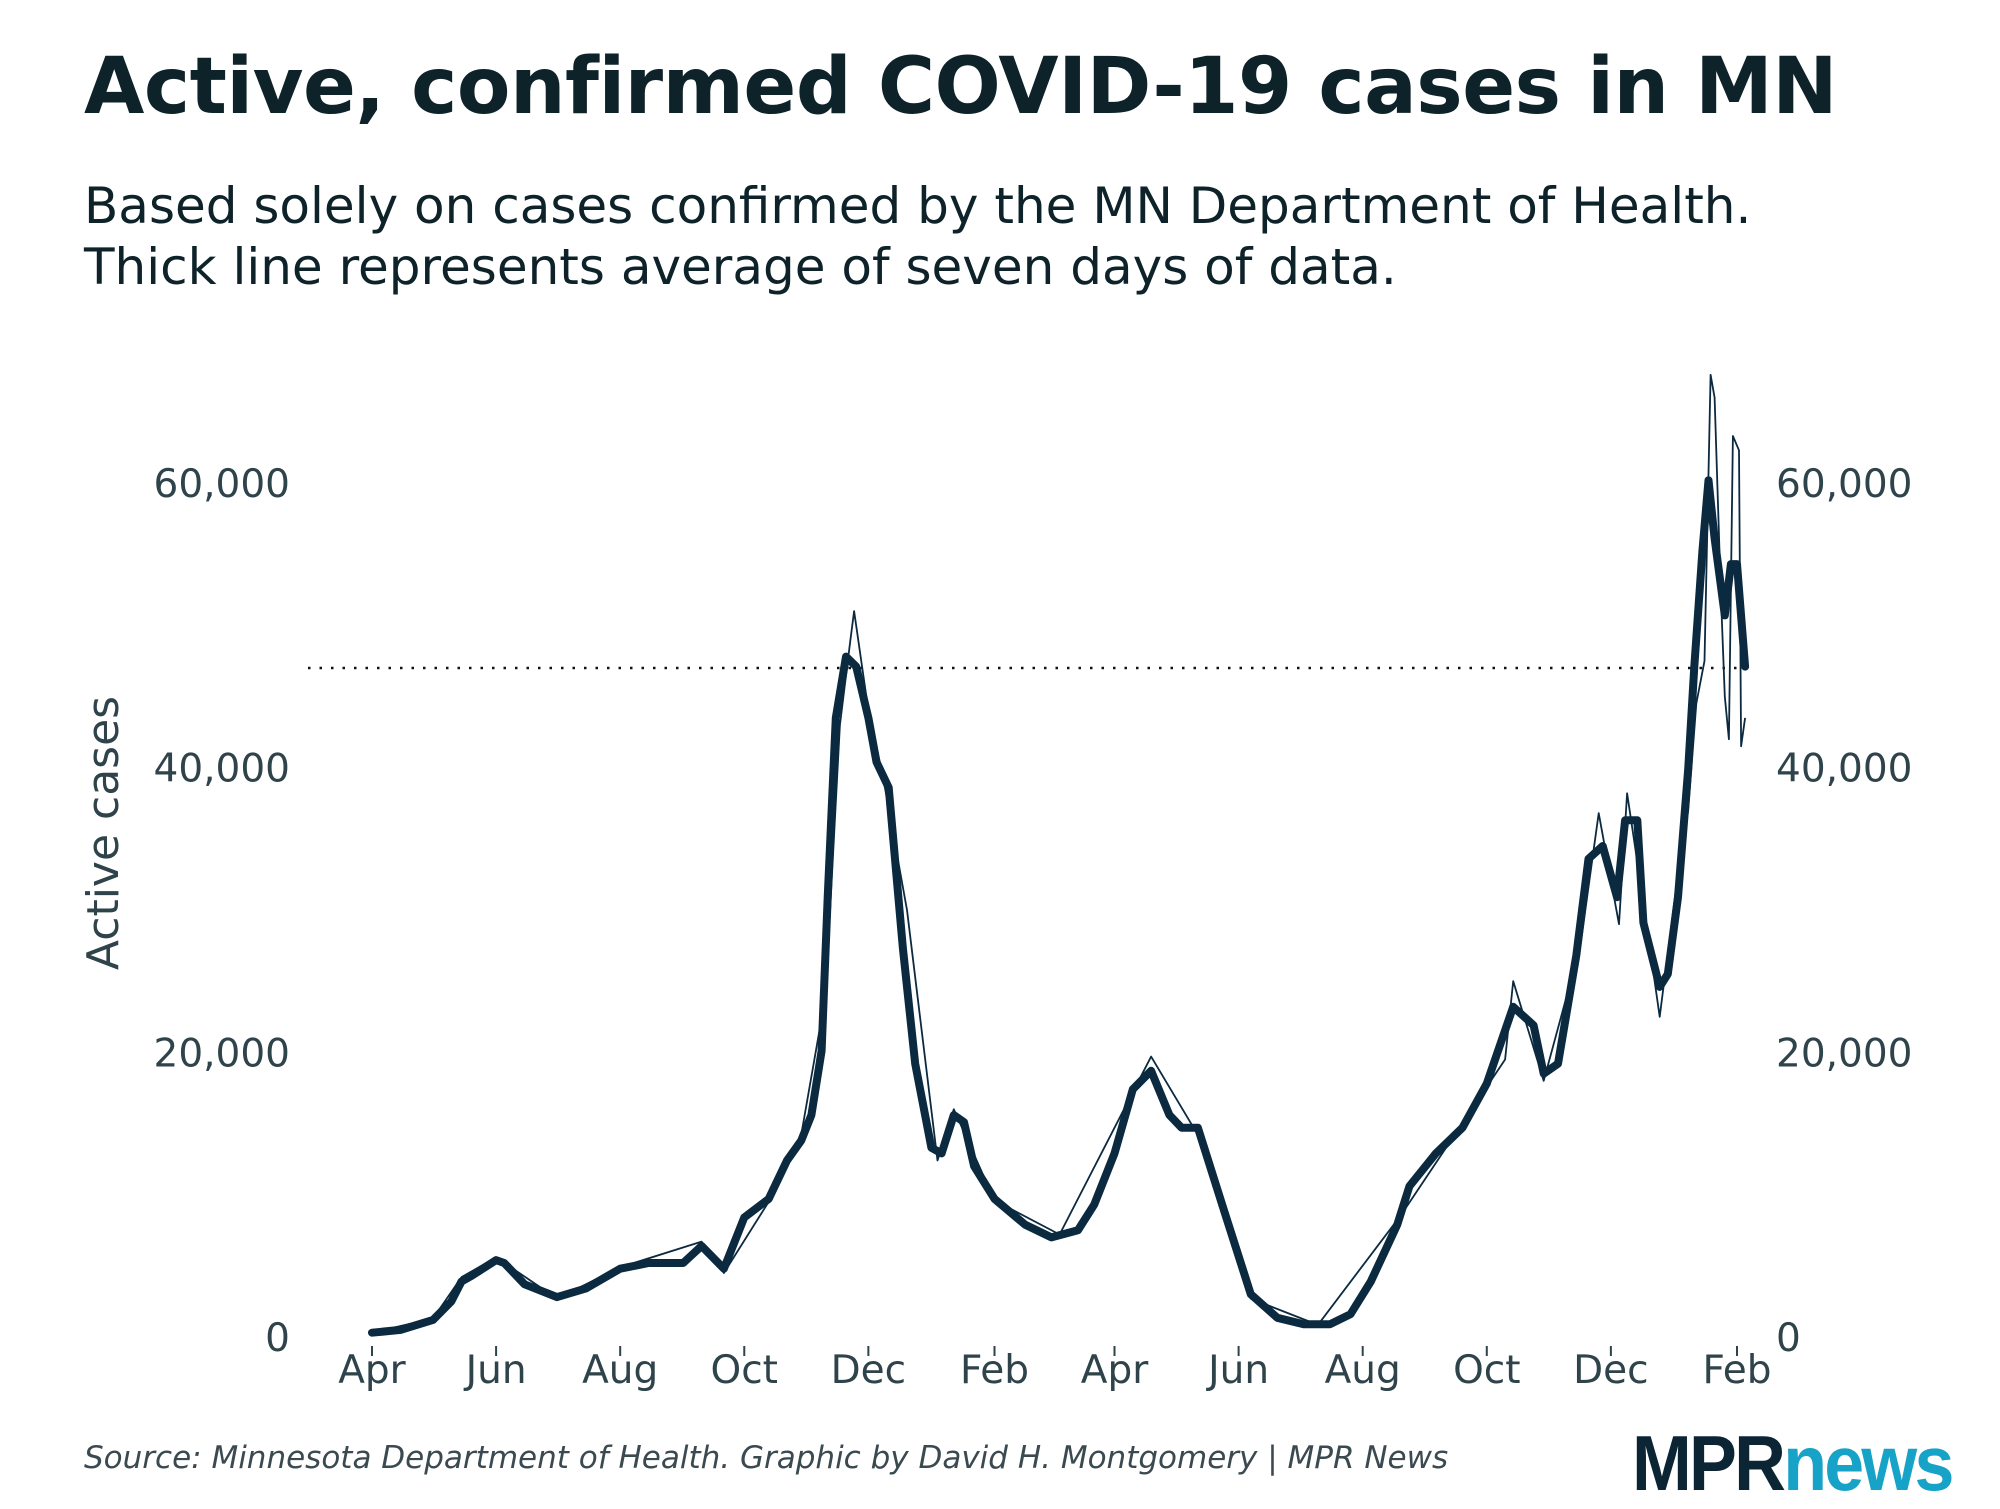 The image size is (2000, 1509). What do you see at coordinates (1788, 1338) in the screenshot?
I see `y-tick-label-right: 0` at bounding box center [1788, 1338].